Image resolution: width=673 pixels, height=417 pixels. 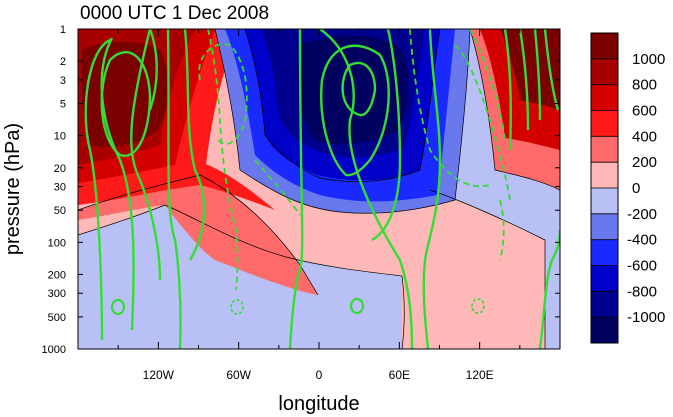 What do you see at coordinates (319, 375) in the screenshot?
I see `x-tick-label: 0` at bounding box center [319, 375].